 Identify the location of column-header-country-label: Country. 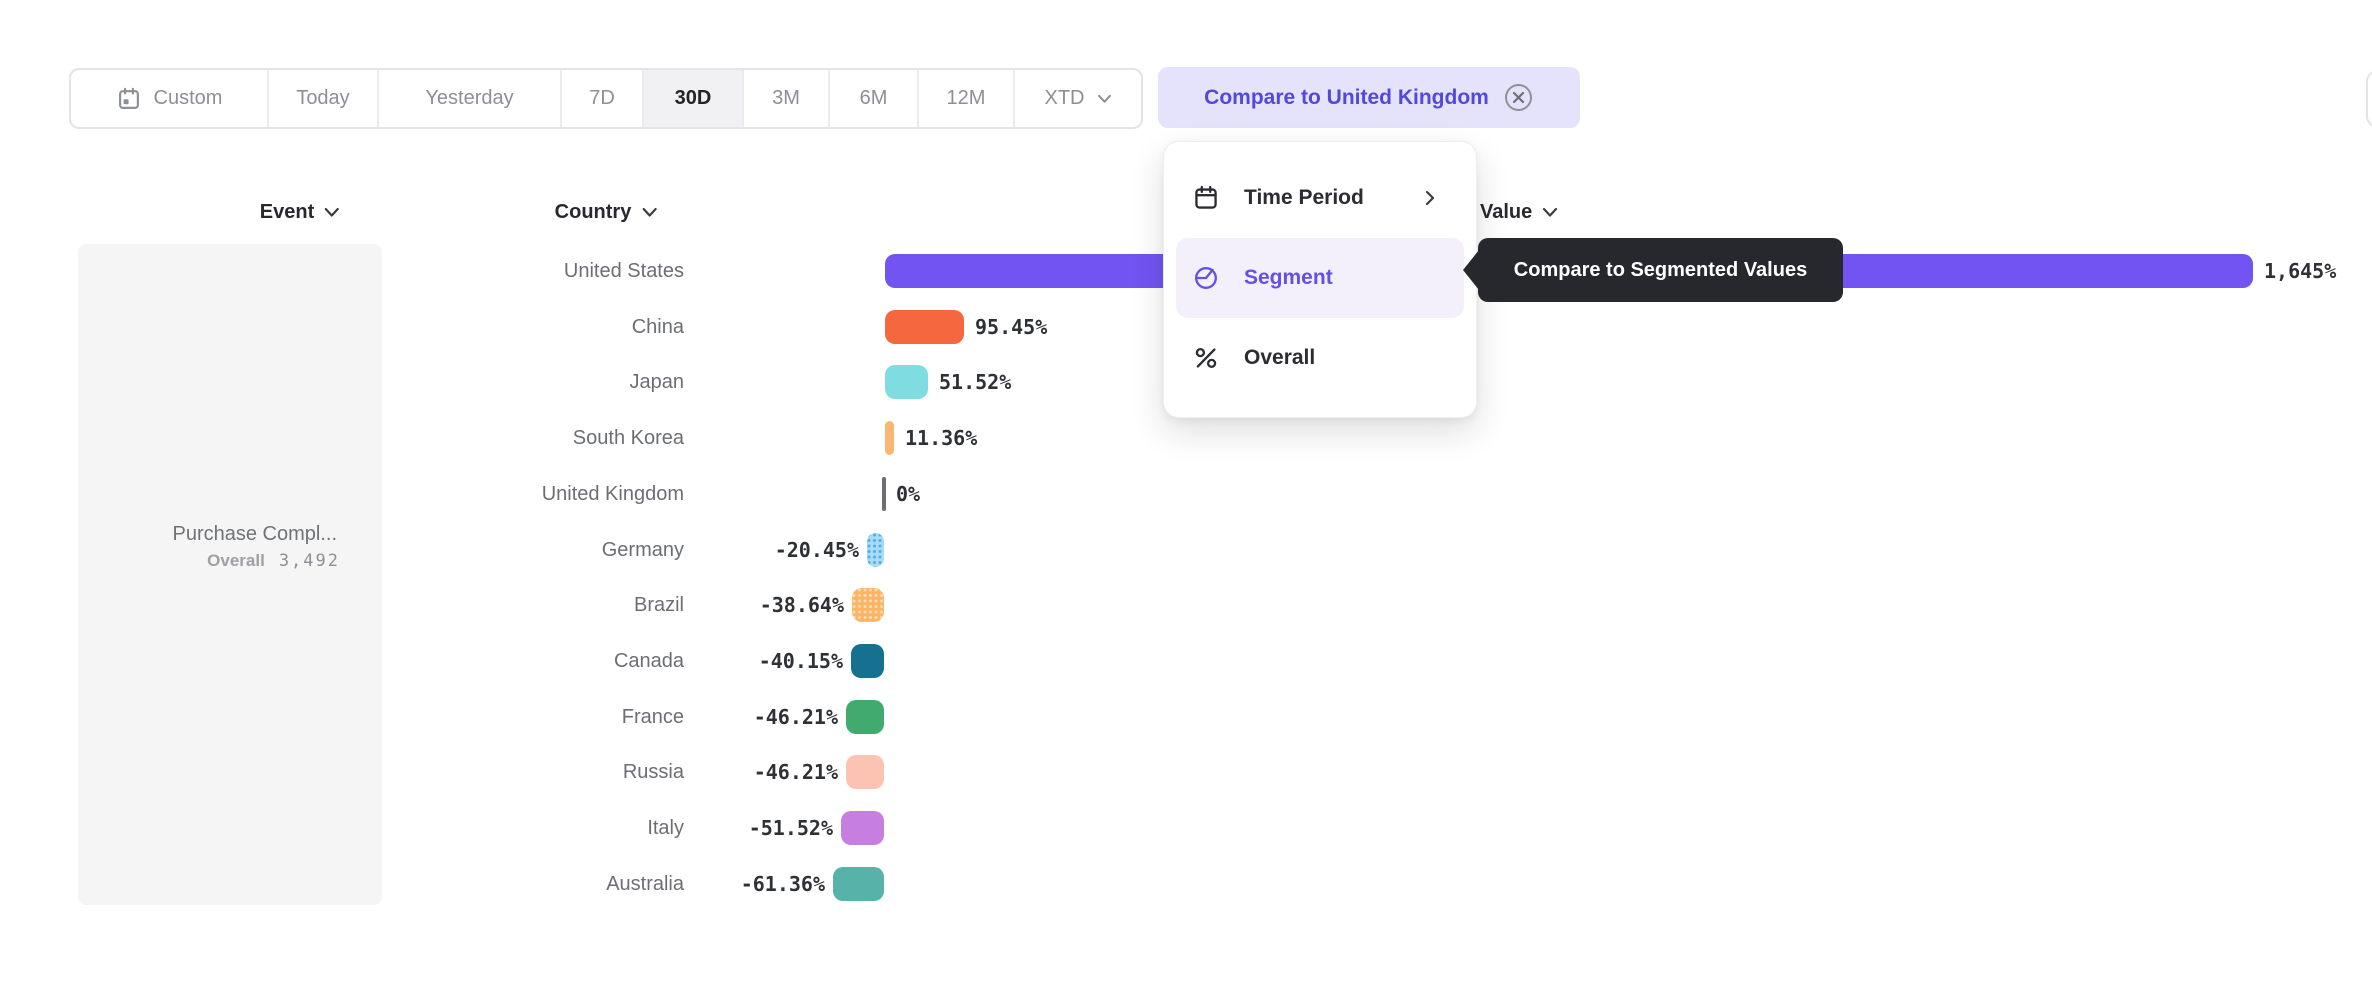
(593, 211).